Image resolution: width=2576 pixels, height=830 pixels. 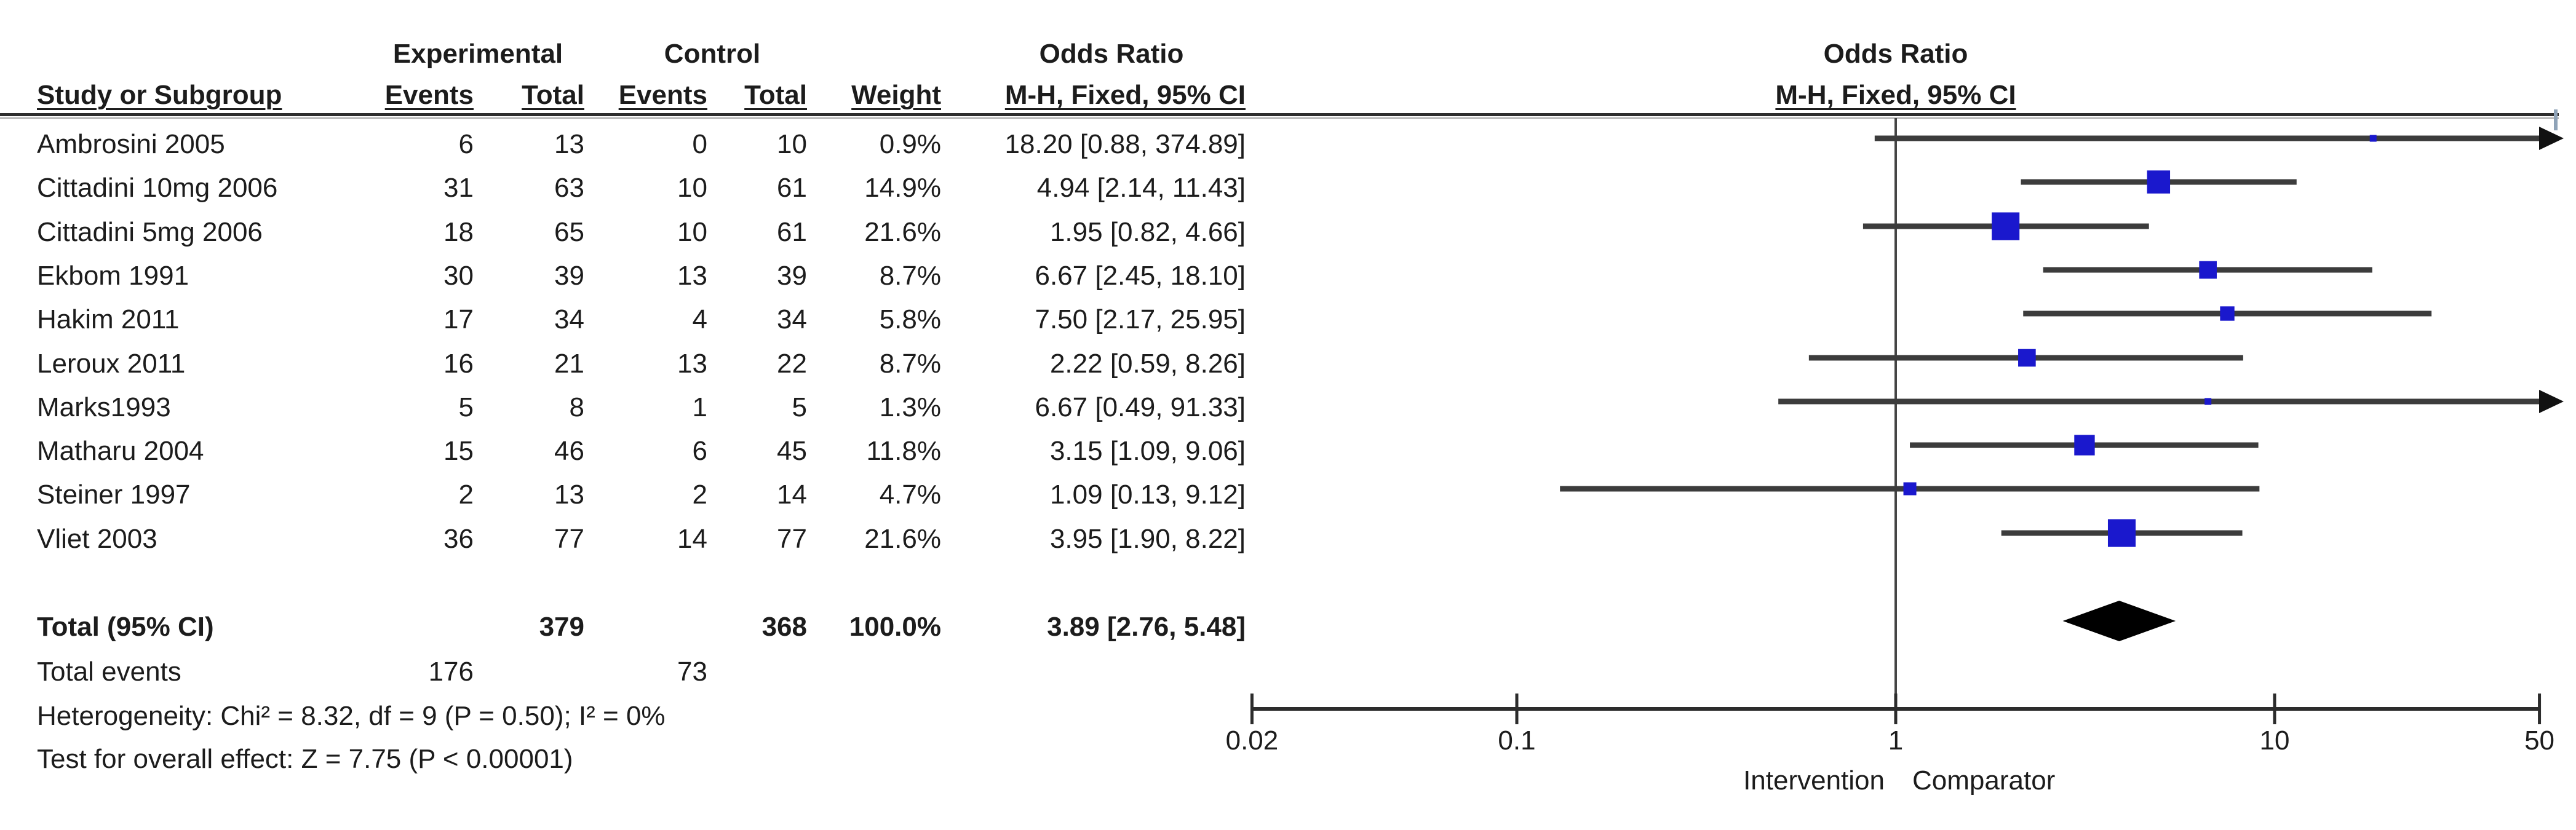 I want to click on study-name: Steiner 1997, so click(x=114, y=495).